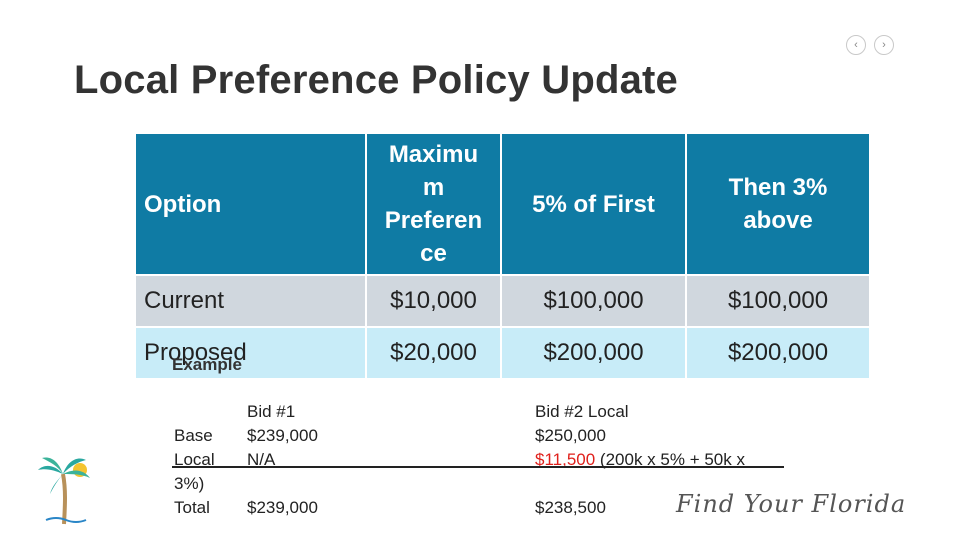 This screenshot has width=960, height=540. Describe the element at coordinates (565, 459) in the screenshot. I see `bid2-local-amount: $11,500` at that location.